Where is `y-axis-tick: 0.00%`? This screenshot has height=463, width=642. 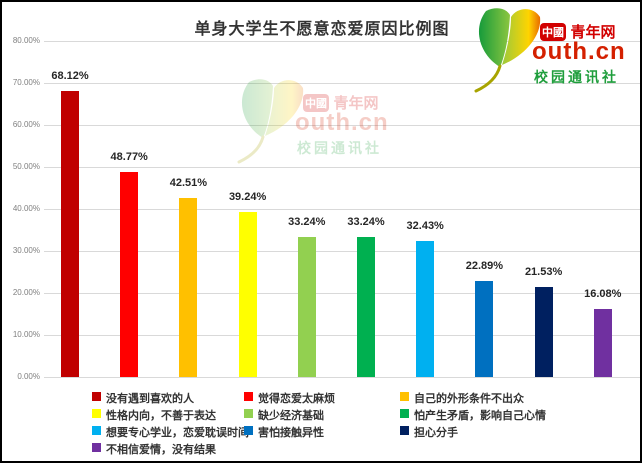
y-axis-tick: 0.00% is located at coordinates (28, 376).